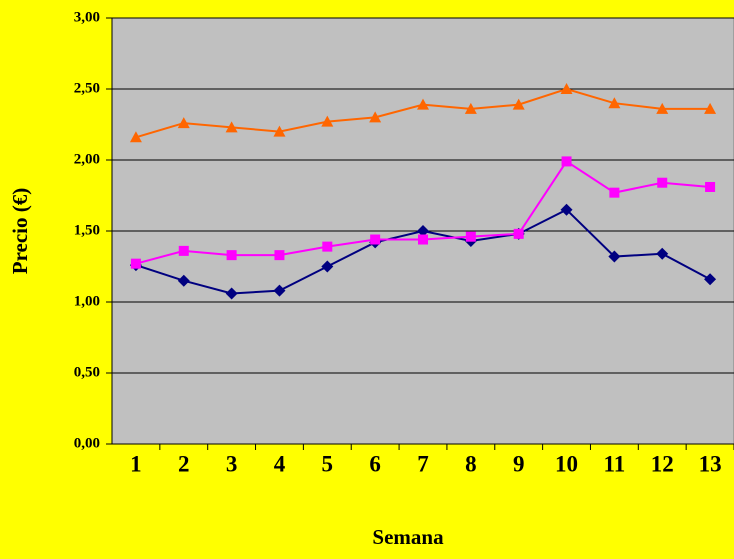  Describe the element at coordinates (408, 537) in the screenshot. I see `x-axis-label: Semana` at that location.